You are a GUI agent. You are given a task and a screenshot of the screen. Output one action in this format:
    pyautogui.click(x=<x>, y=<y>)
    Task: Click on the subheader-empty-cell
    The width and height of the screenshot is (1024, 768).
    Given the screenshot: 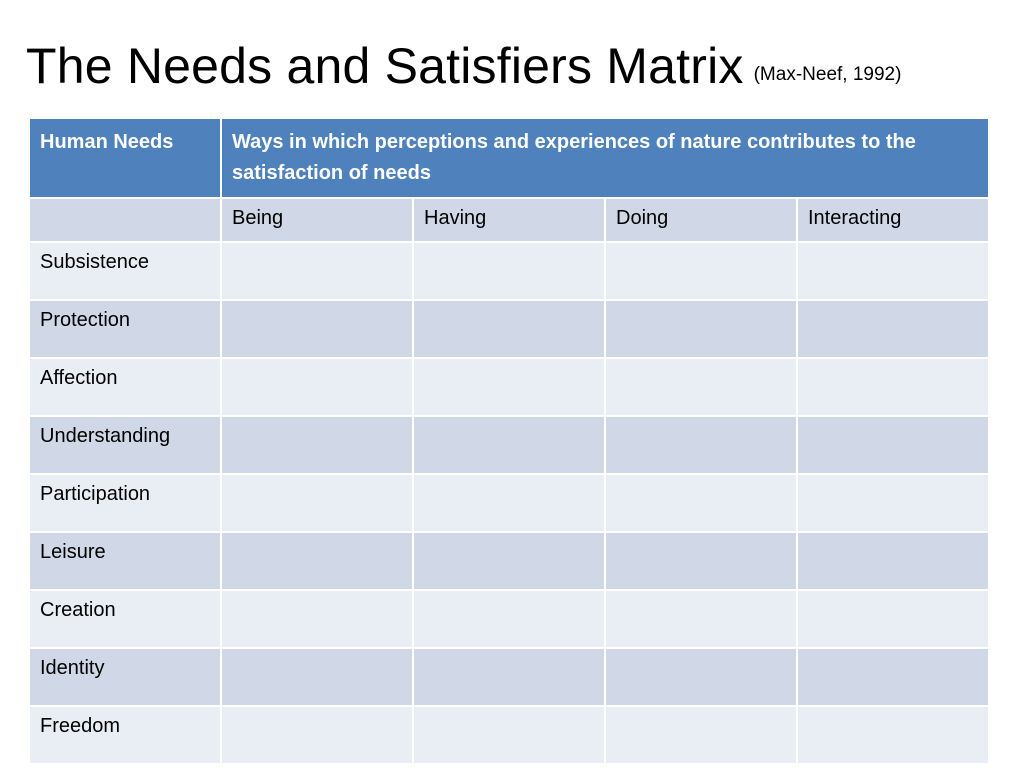 What is the action you would take?
    pyautogui.click(x=125, y=220)
    